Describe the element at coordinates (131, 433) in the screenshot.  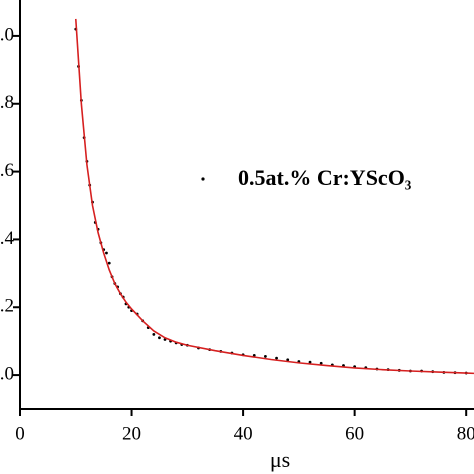
I see `x-tick-label: 20` at that location.